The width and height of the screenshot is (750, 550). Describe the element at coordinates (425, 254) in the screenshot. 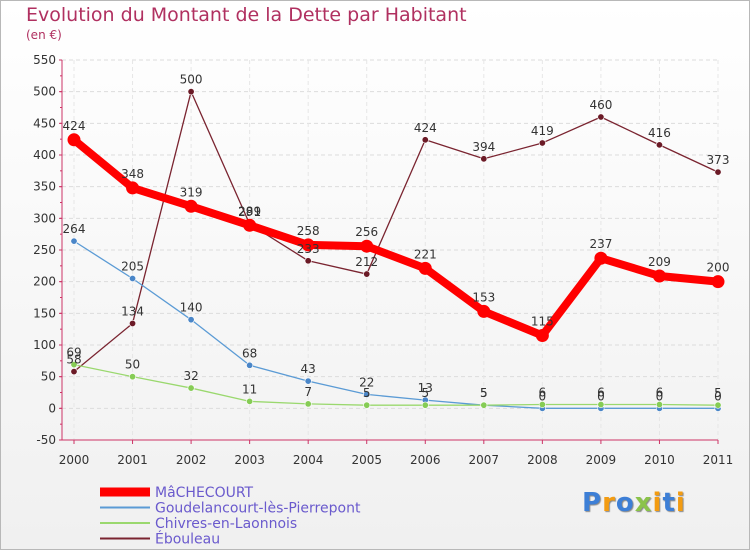

I see `data-label: 221` at that location.